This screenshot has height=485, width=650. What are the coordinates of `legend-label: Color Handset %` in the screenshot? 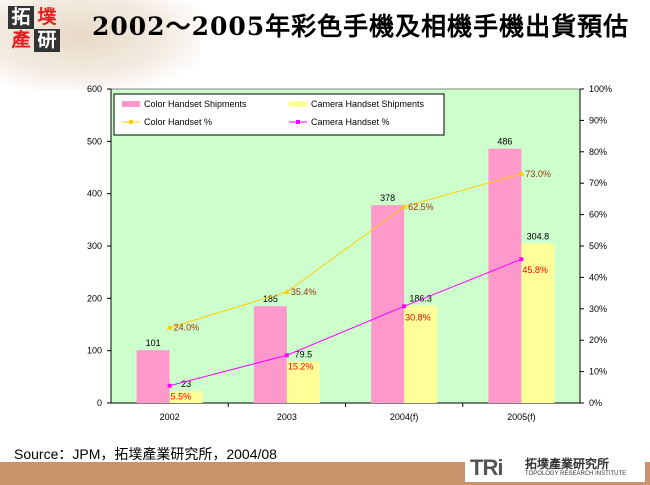 It's located at (178, 122).